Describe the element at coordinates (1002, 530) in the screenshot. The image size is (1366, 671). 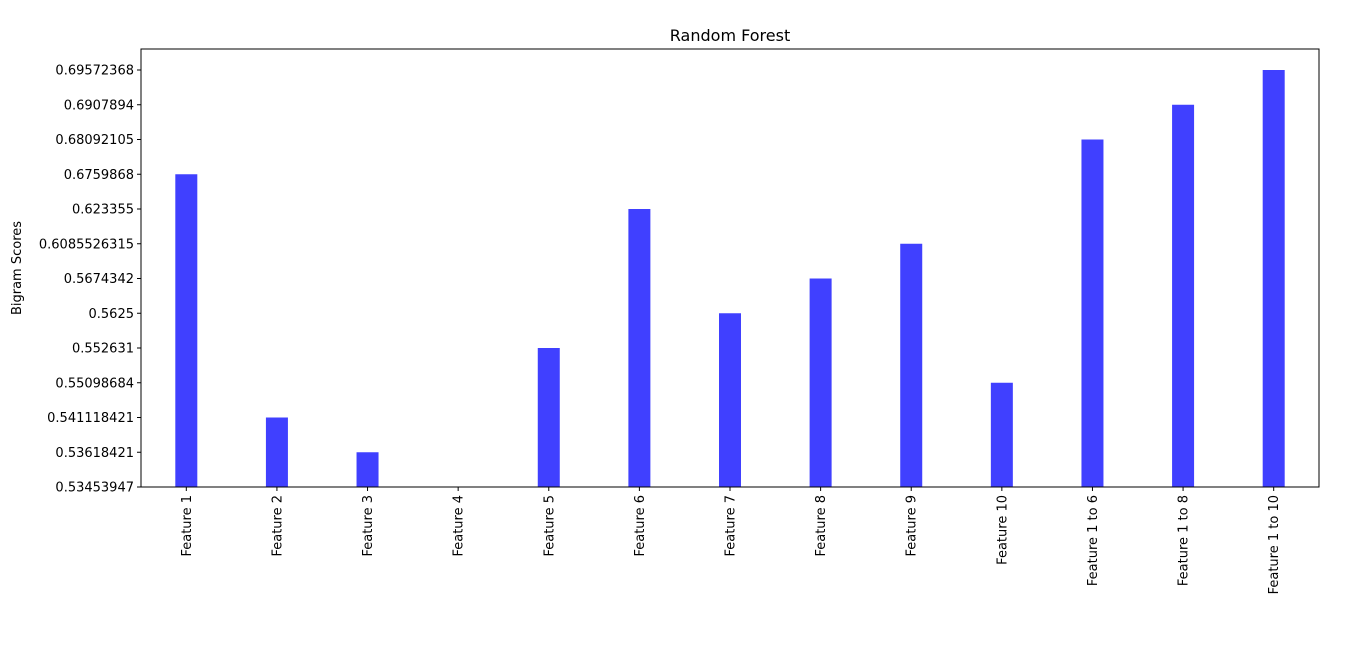
I see `x-tick-label: Feature 10` at that location.